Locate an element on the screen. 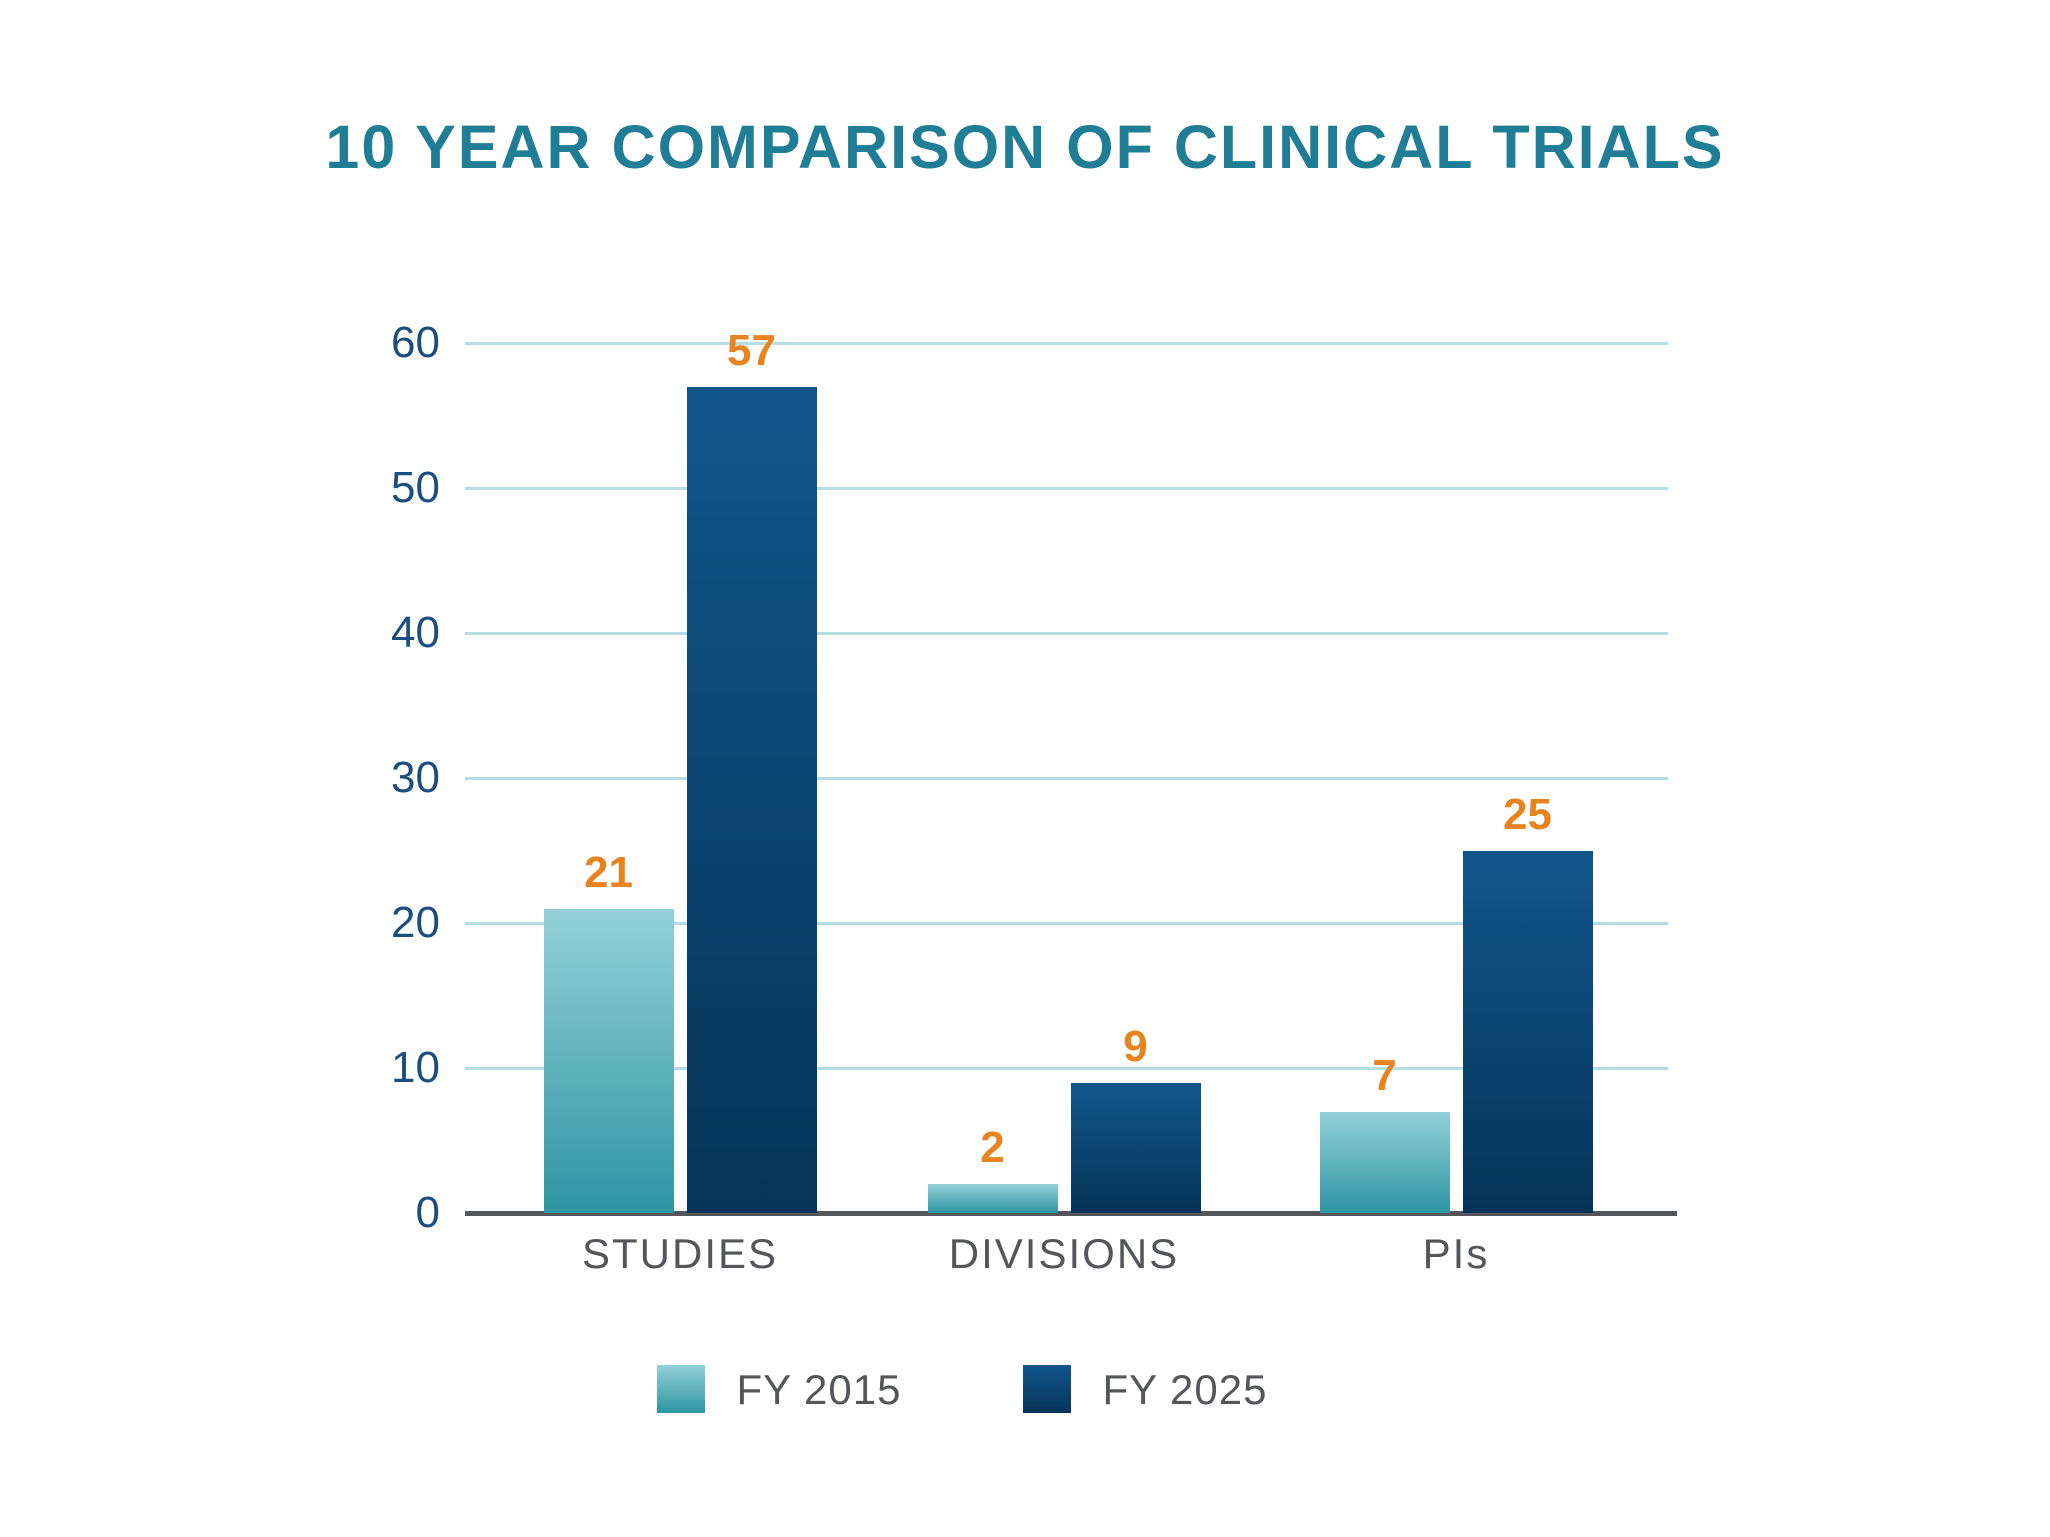 This screenshot has height=1537, width=2050. value-label-pis-fy2025: 25 is located at coordinates (1527, 814).